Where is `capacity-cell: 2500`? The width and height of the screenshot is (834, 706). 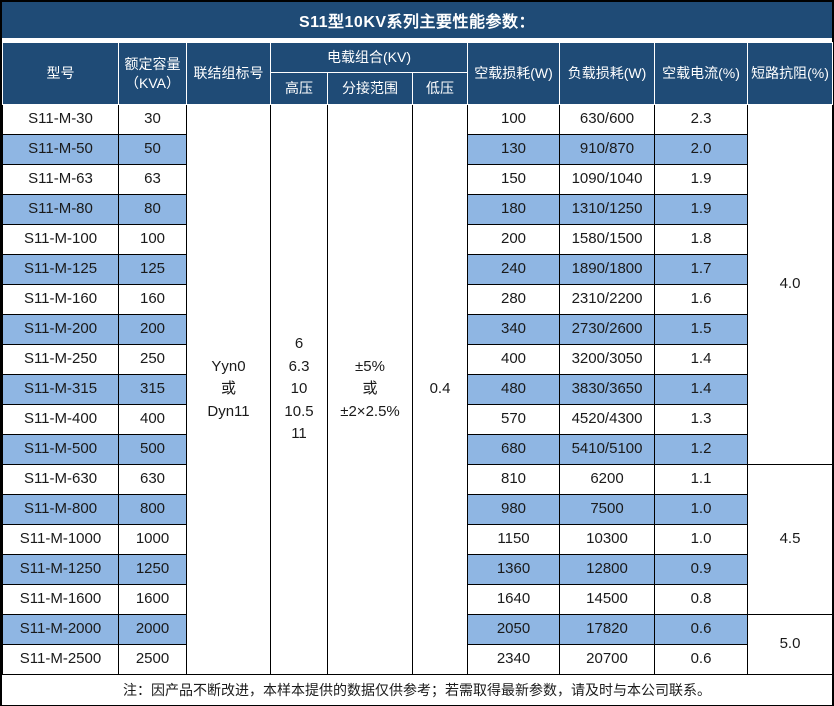
capacity-cell: 2500 is located at coordinates (152, 659).